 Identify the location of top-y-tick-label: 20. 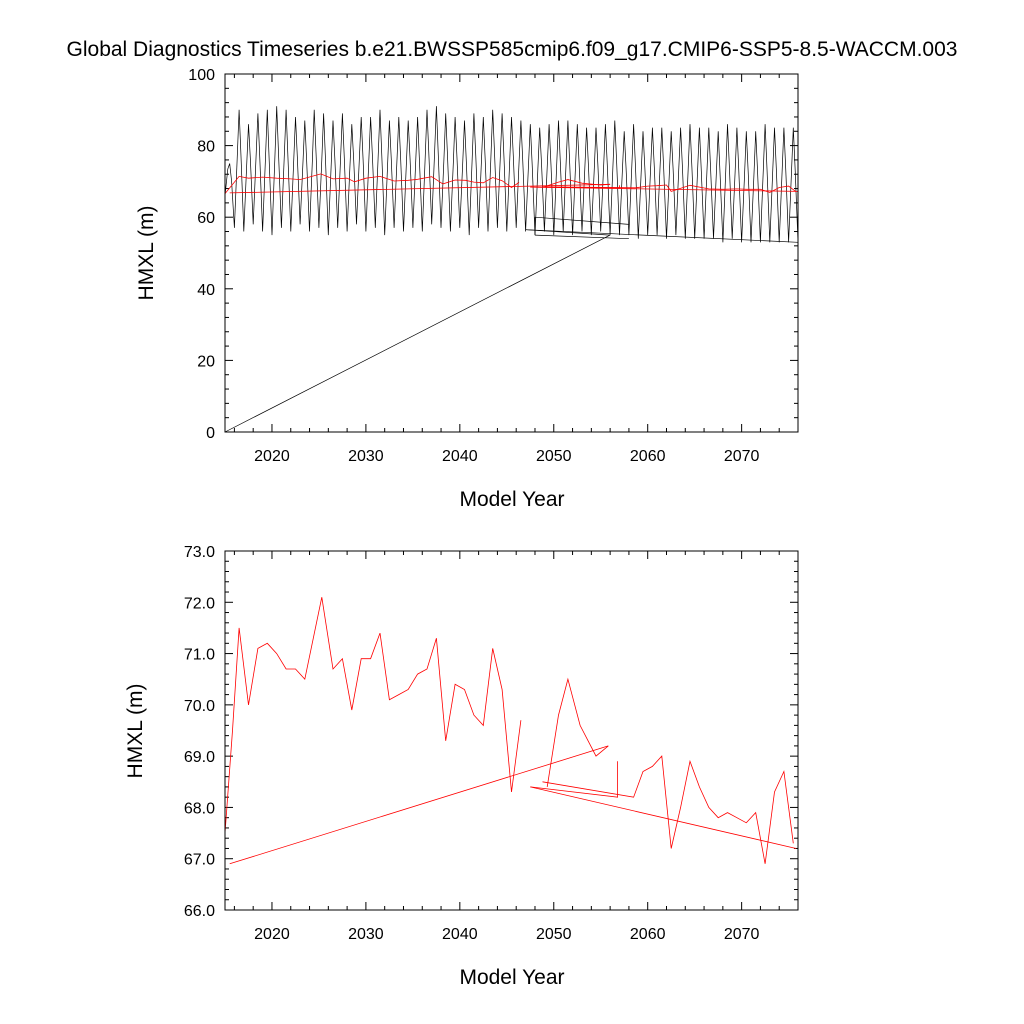
(206, 361).